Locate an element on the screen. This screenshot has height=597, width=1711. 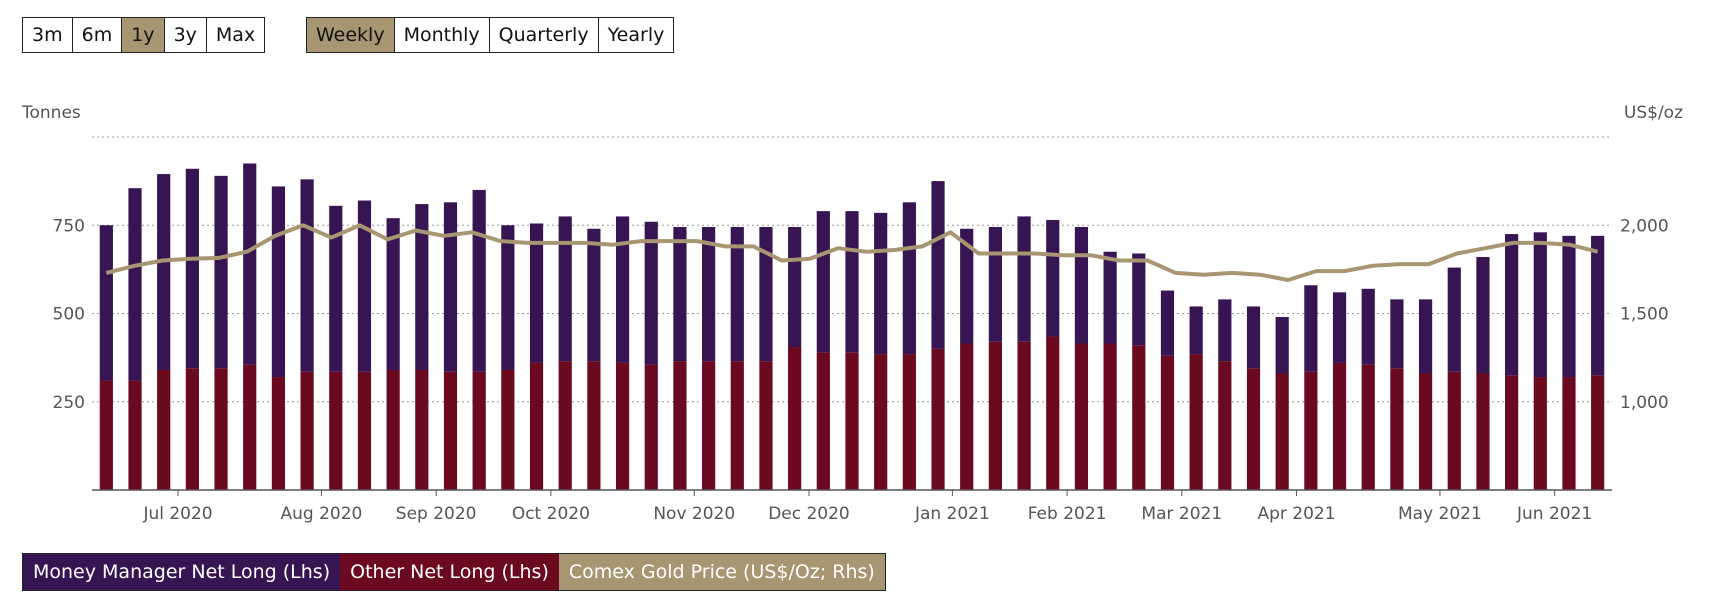
x-tick-label: Apr 2021 is located at coordinates (1296, 514).